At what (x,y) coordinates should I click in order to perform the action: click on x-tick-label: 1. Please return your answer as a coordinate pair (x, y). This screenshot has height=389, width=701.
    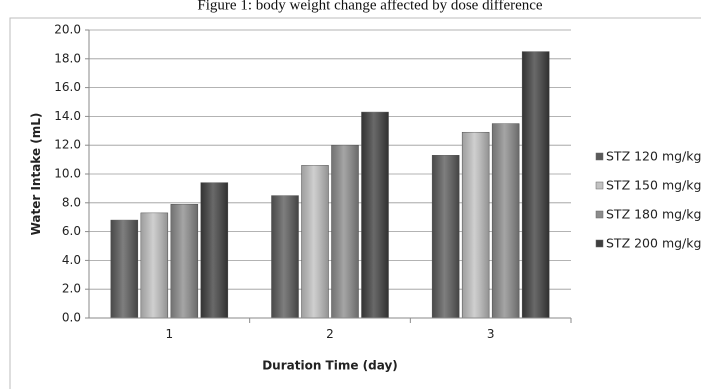
    Looking at the image, I should click on (170, 334).